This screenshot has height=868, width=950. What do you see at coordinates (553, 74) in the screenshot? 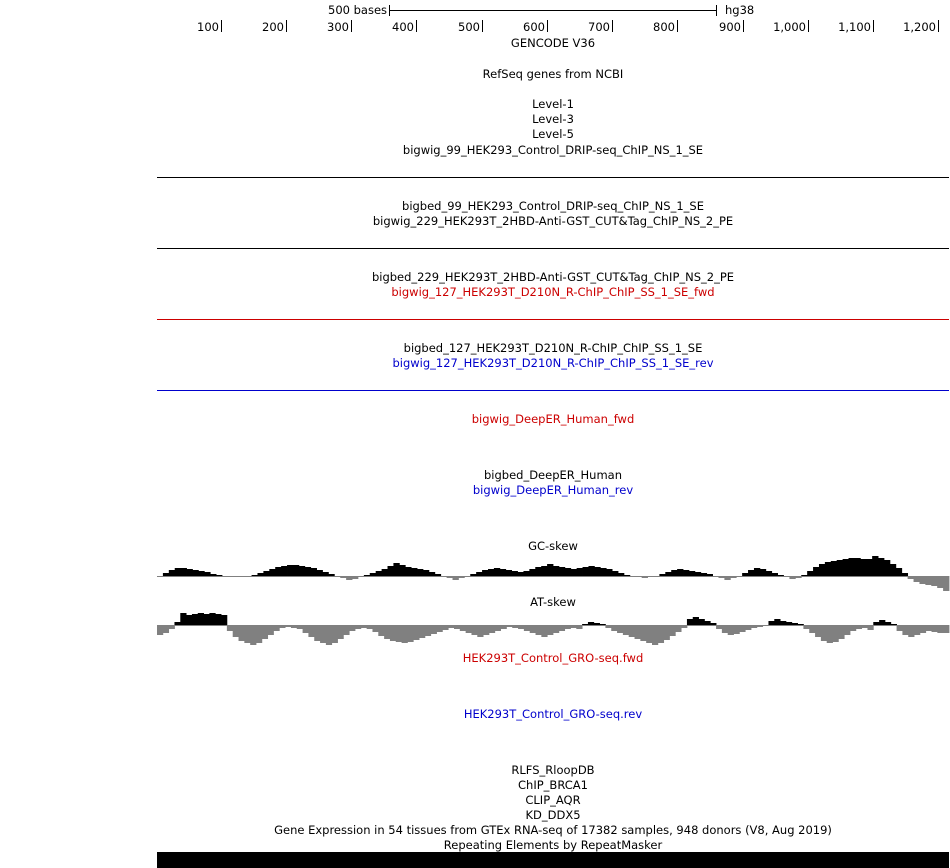
I see `track-label-refseq: RefSeq genes from NCBI` at bounding box center [553, 74].